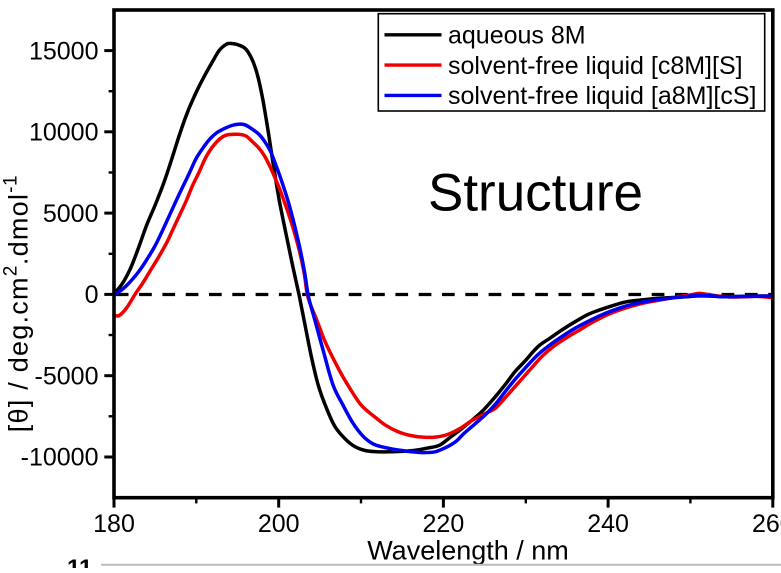 The image size is (781, 573). I want to click on svg-text: [θ] / deg.cm2.dmol-1, so click(16, 303).